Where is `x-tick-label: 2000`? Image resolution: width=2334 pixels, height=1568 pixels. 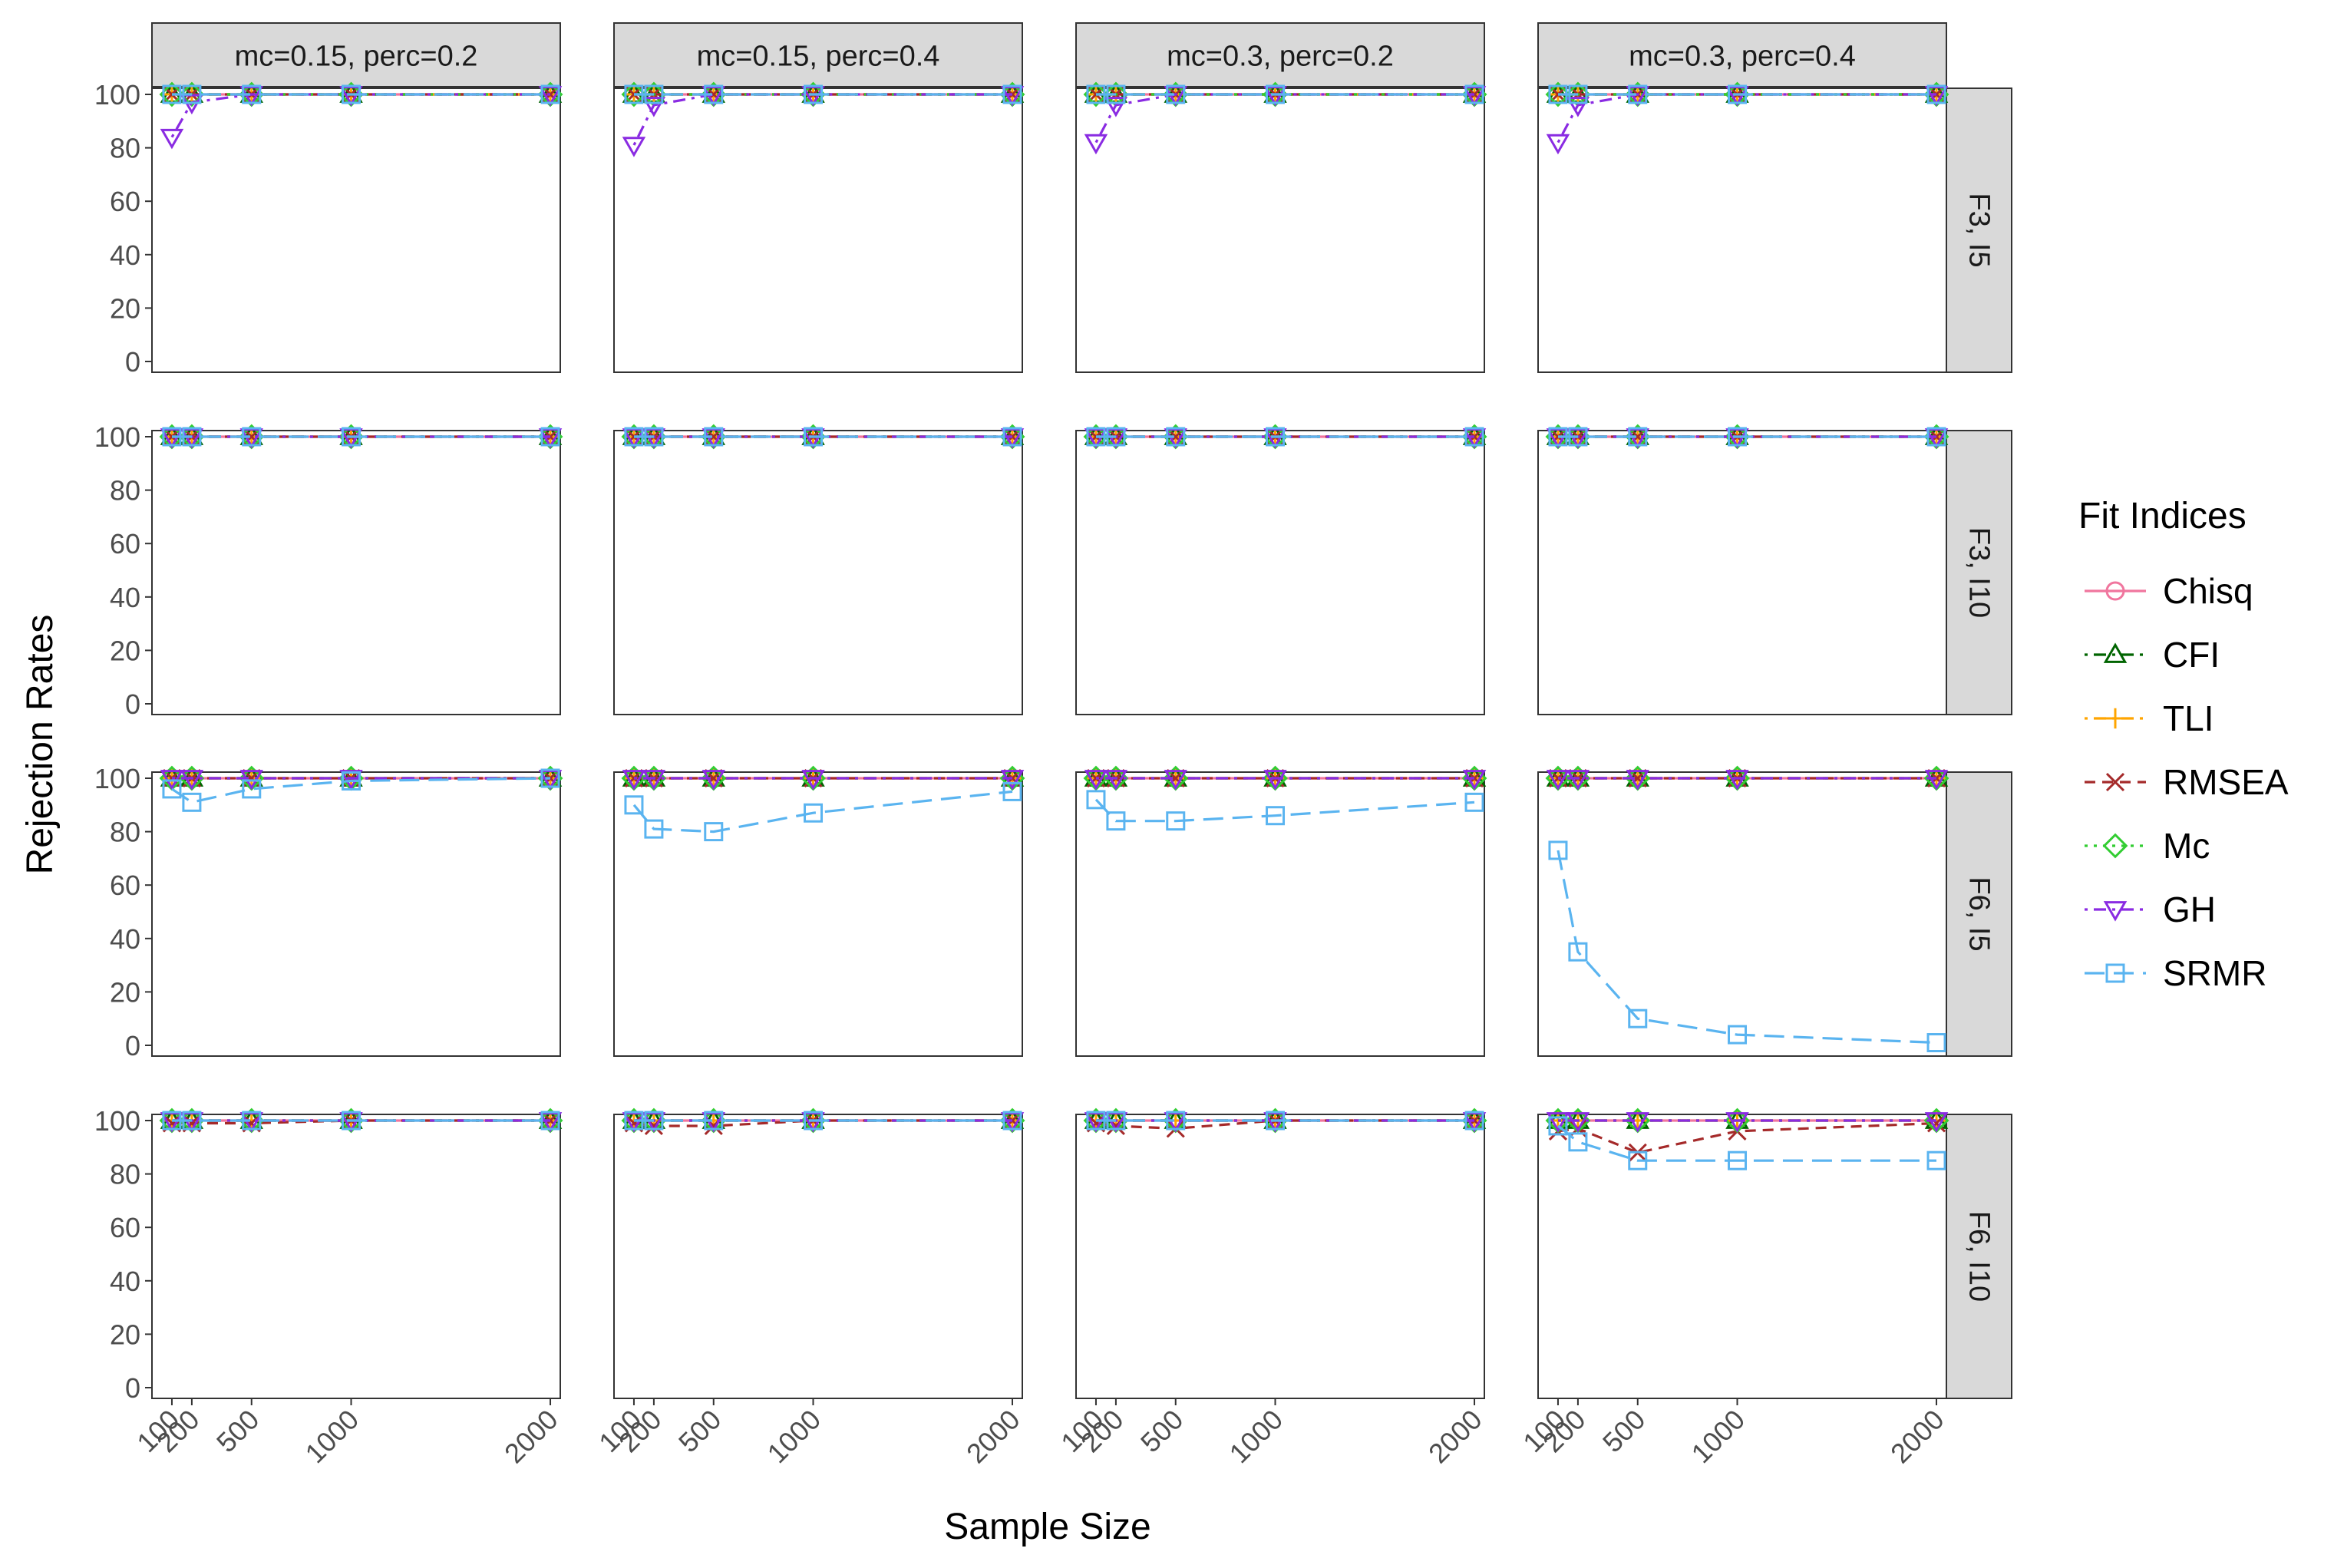 x-tick-label: 2000 is located at coordinates (1917, 1437).